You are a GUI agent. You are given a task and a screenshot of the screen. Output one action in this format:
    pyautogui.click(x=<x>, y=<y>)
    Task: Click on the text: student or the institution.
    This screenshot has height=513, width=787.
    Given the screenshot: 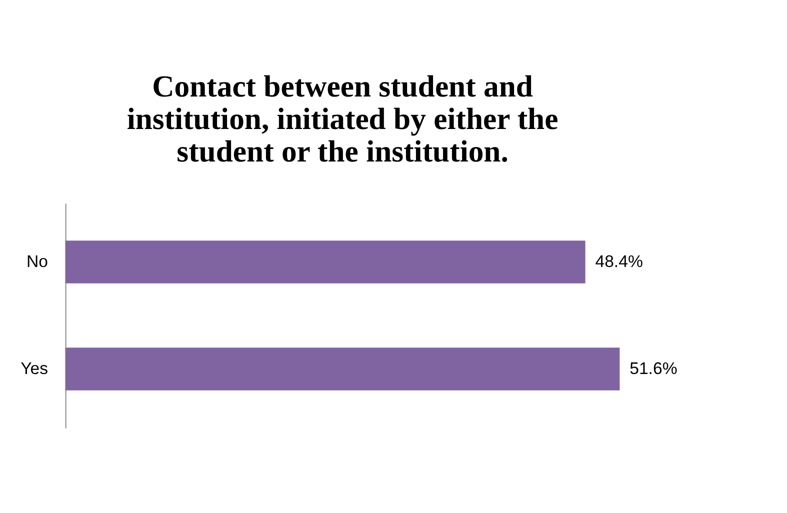 What is the action you would take?
    pyautogui.click(x=342, y=151)
    